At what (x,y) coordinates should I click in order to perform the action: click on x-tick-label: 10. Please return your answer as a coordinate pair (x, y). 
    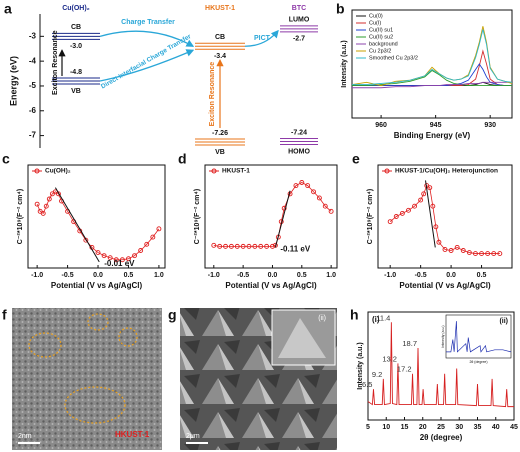
    Looking at the image, I should click on (386, 427).